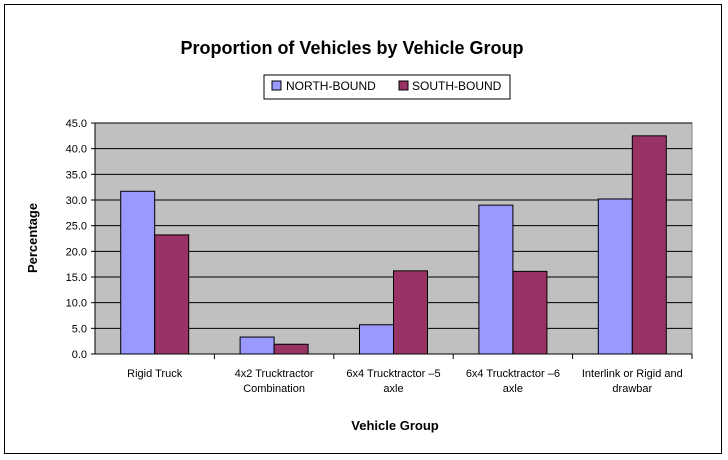  I want to click on x-category-label: 6x4 Trucktractor –6, so click(513, 374).